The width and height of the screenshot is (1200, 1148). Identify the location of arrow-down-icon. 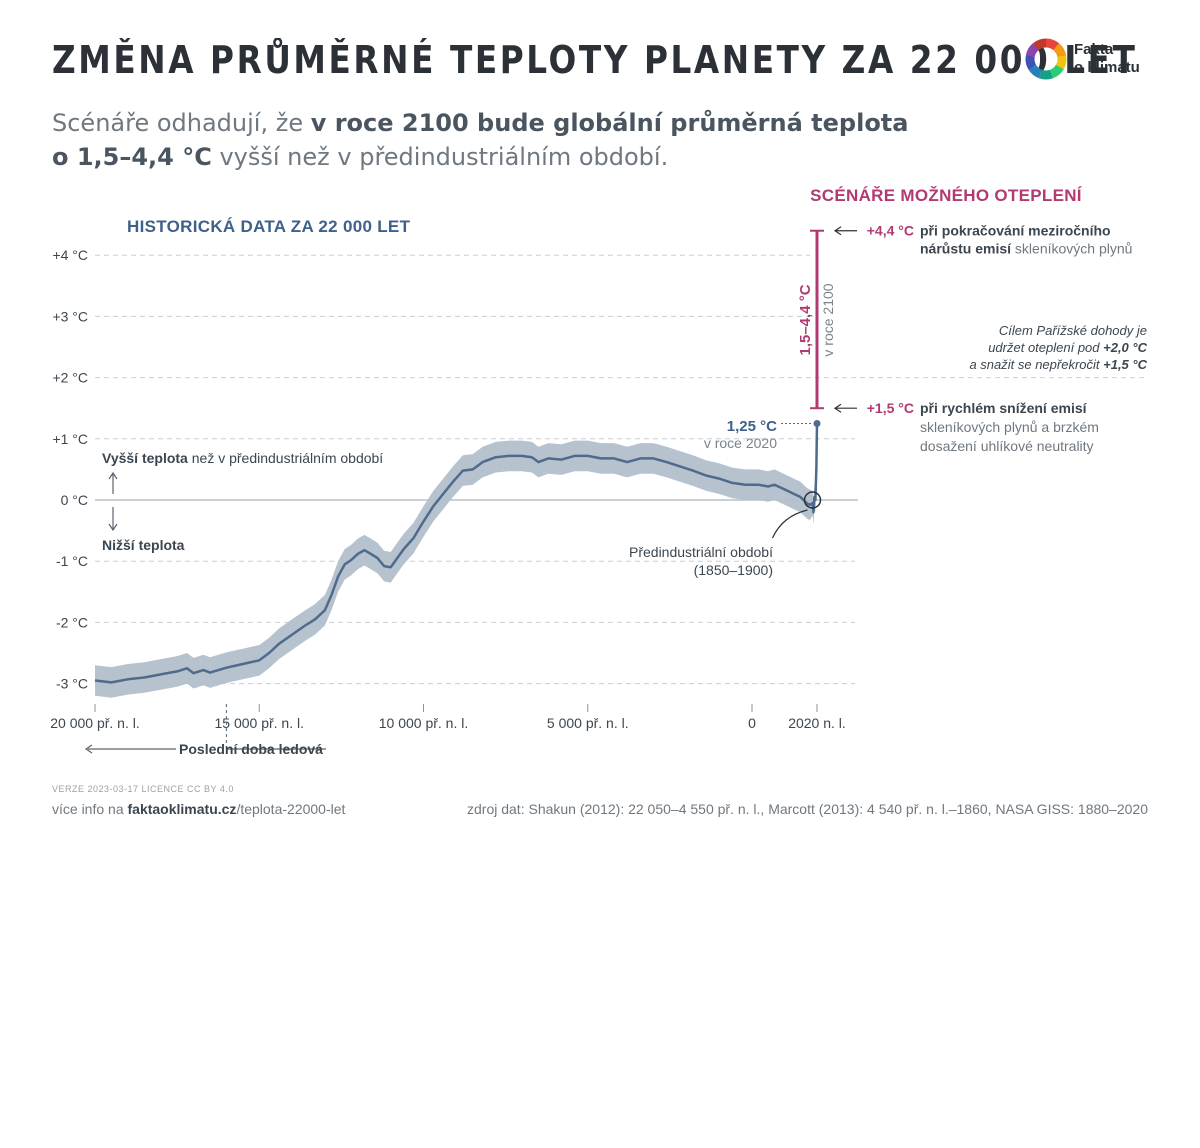
(113, 519).